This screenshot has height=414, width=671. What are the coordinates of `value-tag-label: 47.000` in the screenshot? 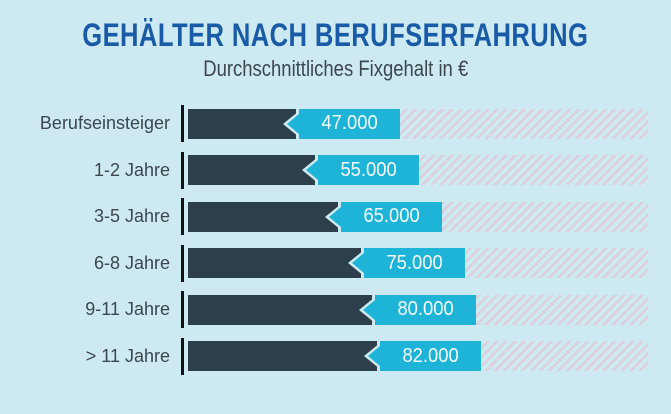 It's located at (349, 123).